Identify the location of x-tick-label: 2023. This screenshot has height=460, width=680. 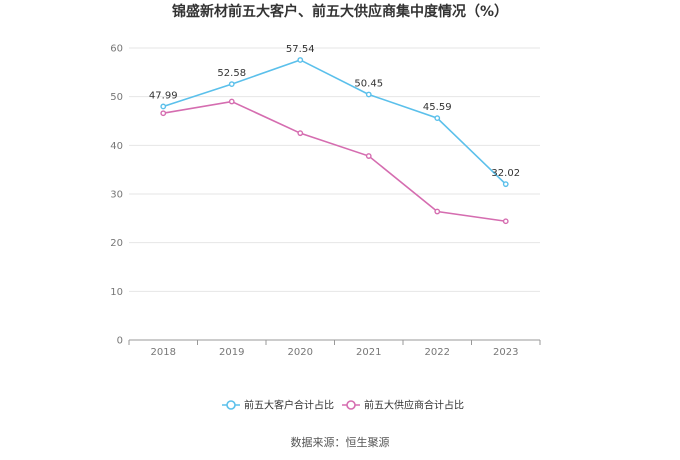
(505, 352).